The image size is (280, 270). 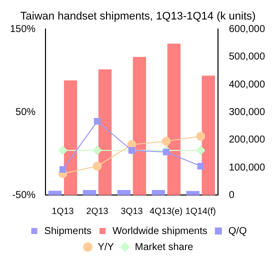 I want to click on x-tick-label: 1Q13, so click(x=63, y=211).